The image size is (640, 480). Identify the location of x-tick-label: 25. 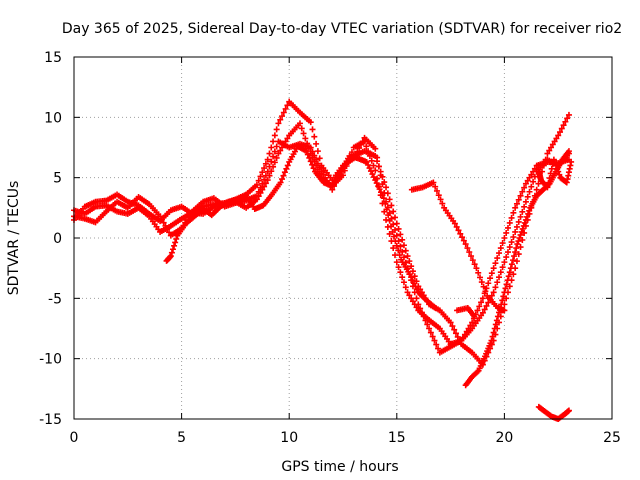
(612, 438).